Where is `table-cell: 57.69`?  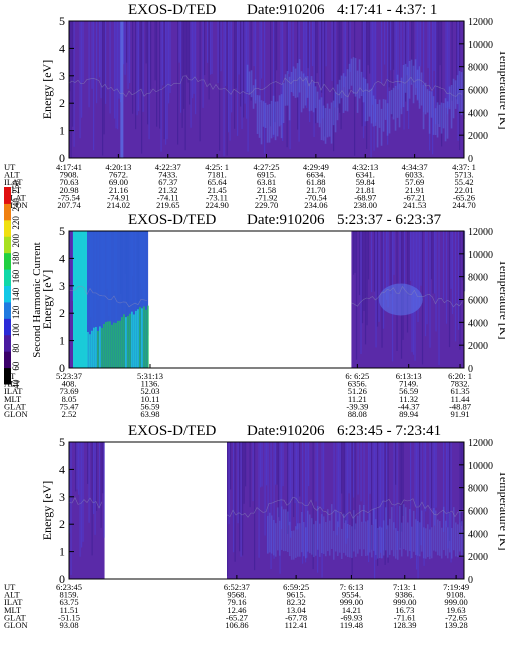
table-cell: 57.69 is located at coordinates (414, 182).